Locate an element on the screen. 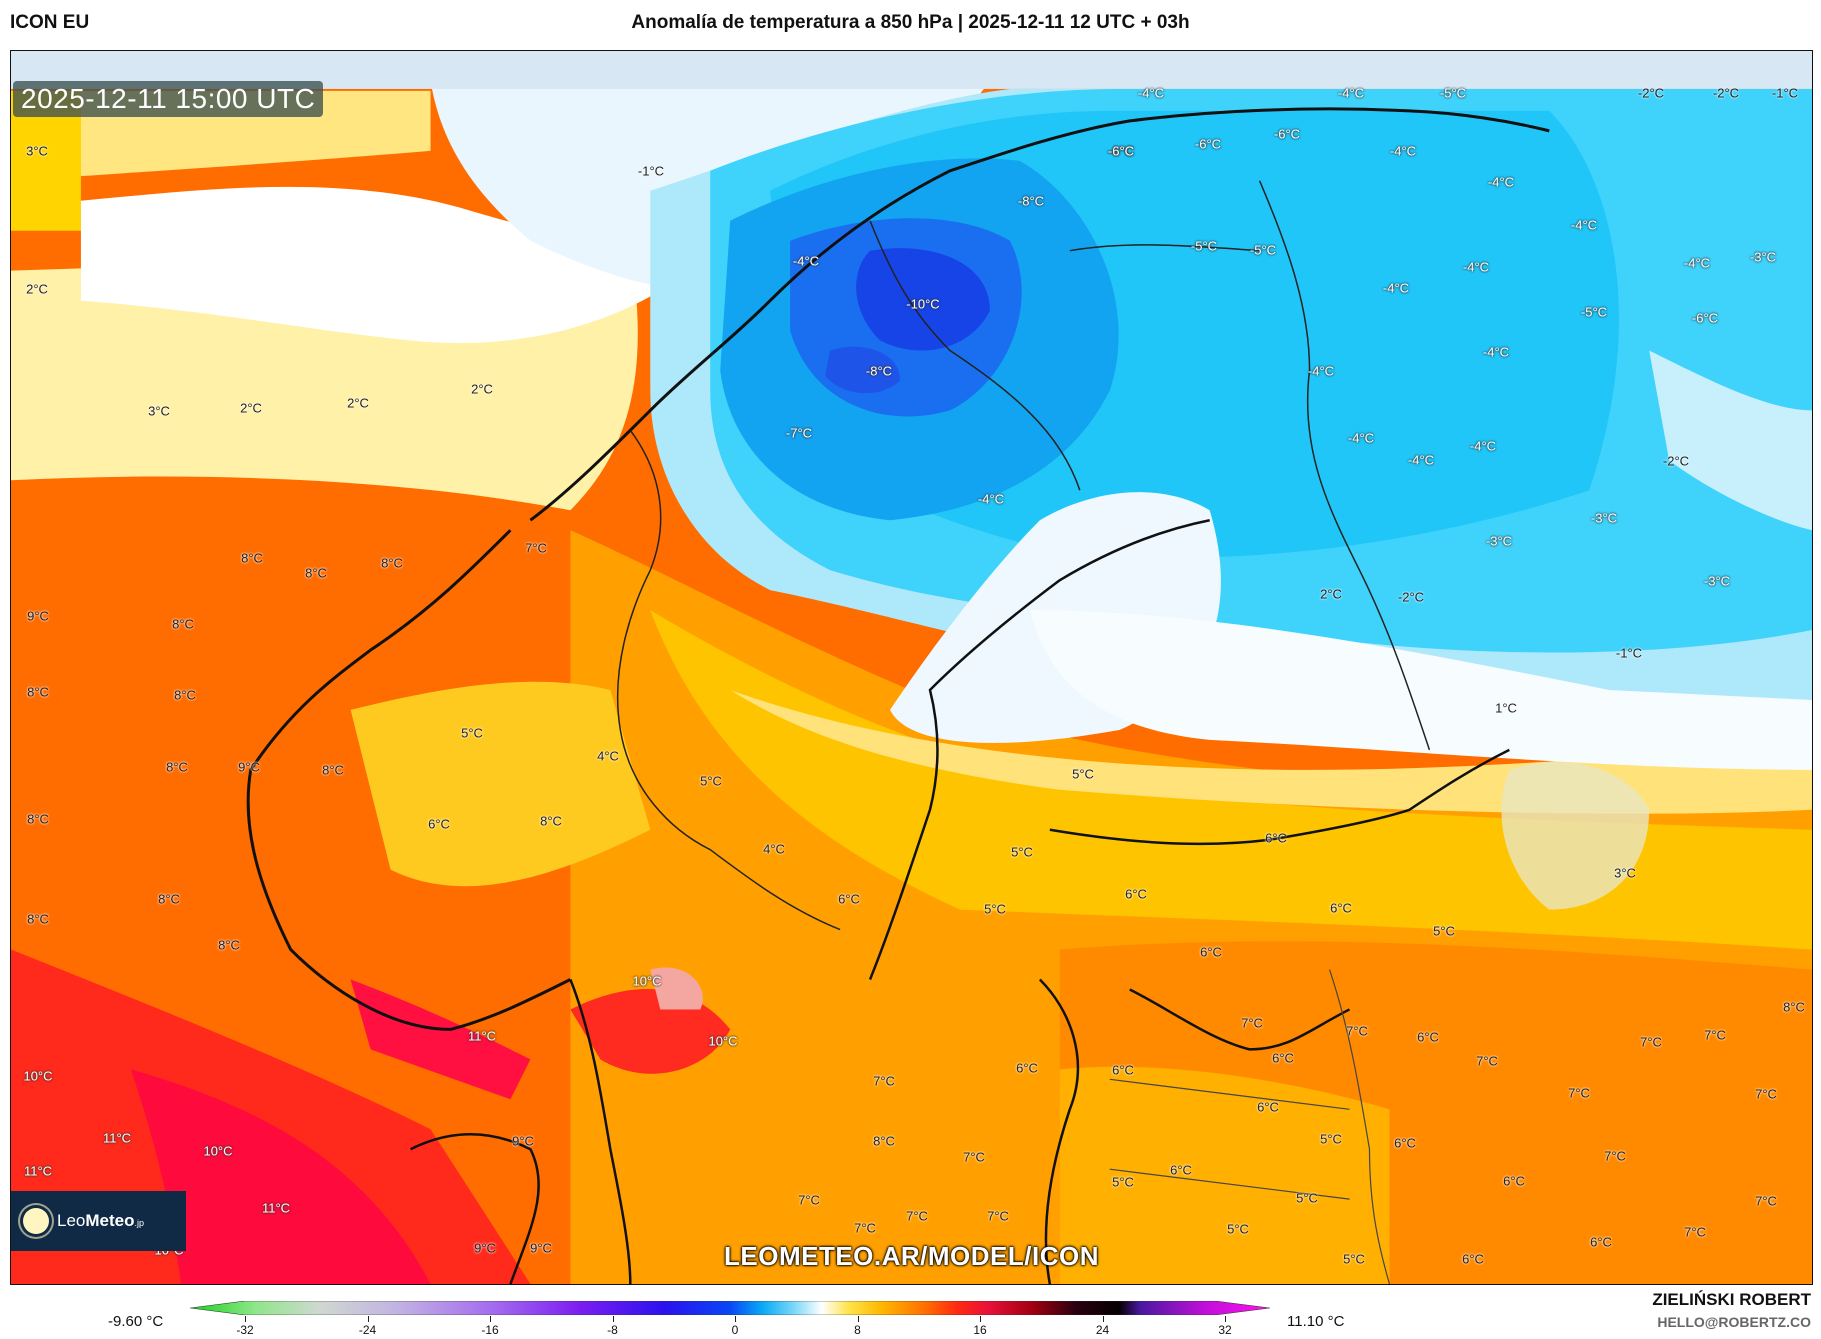 The image size is (1821, 1339). temperature-label: 1°C is located at coordinates (1506, 708).